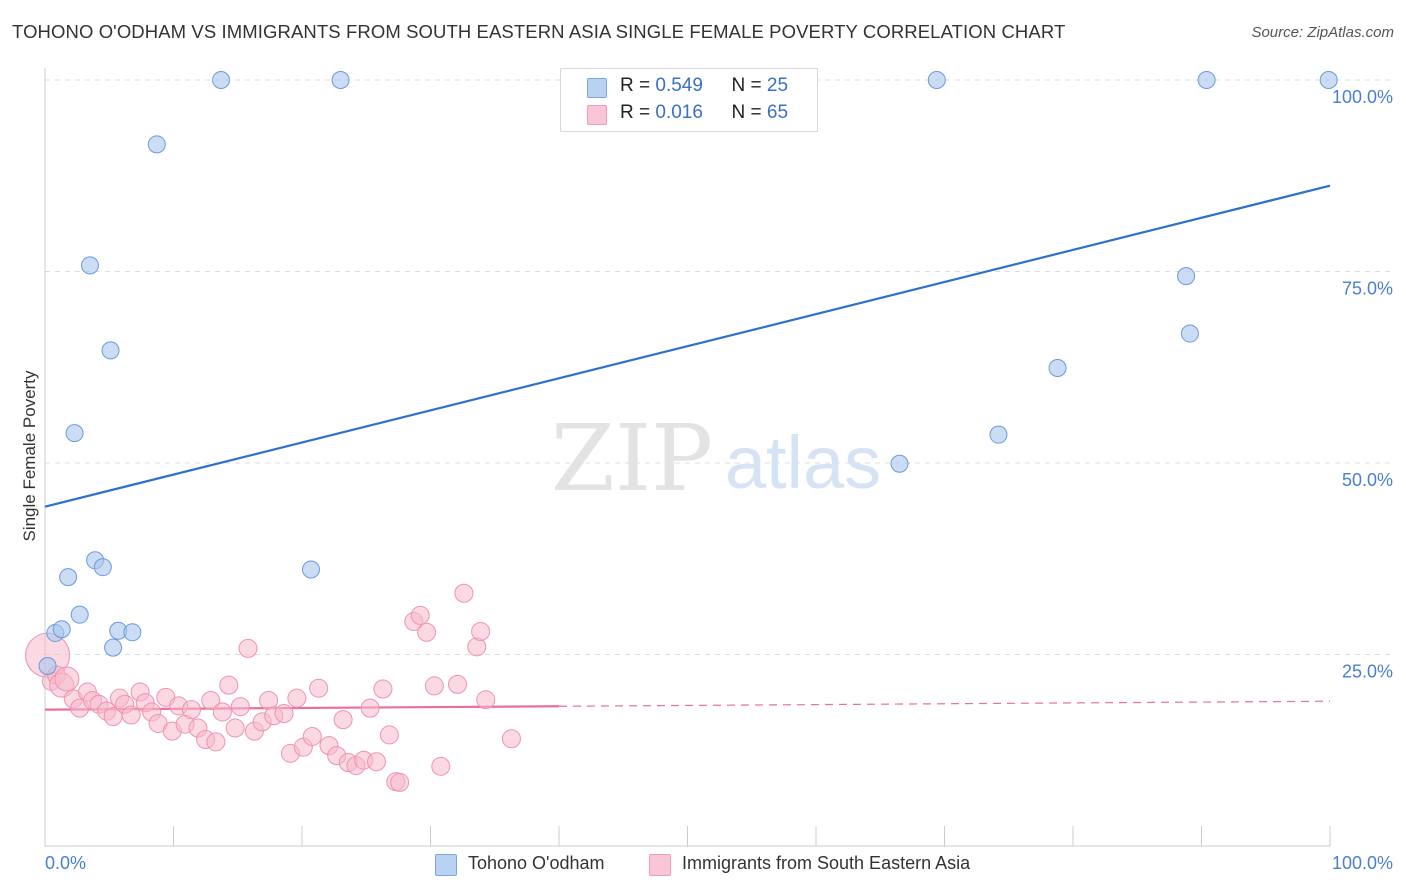  I want to click on bottom-legend-label: Tohono O'odham, so click(536, 863).